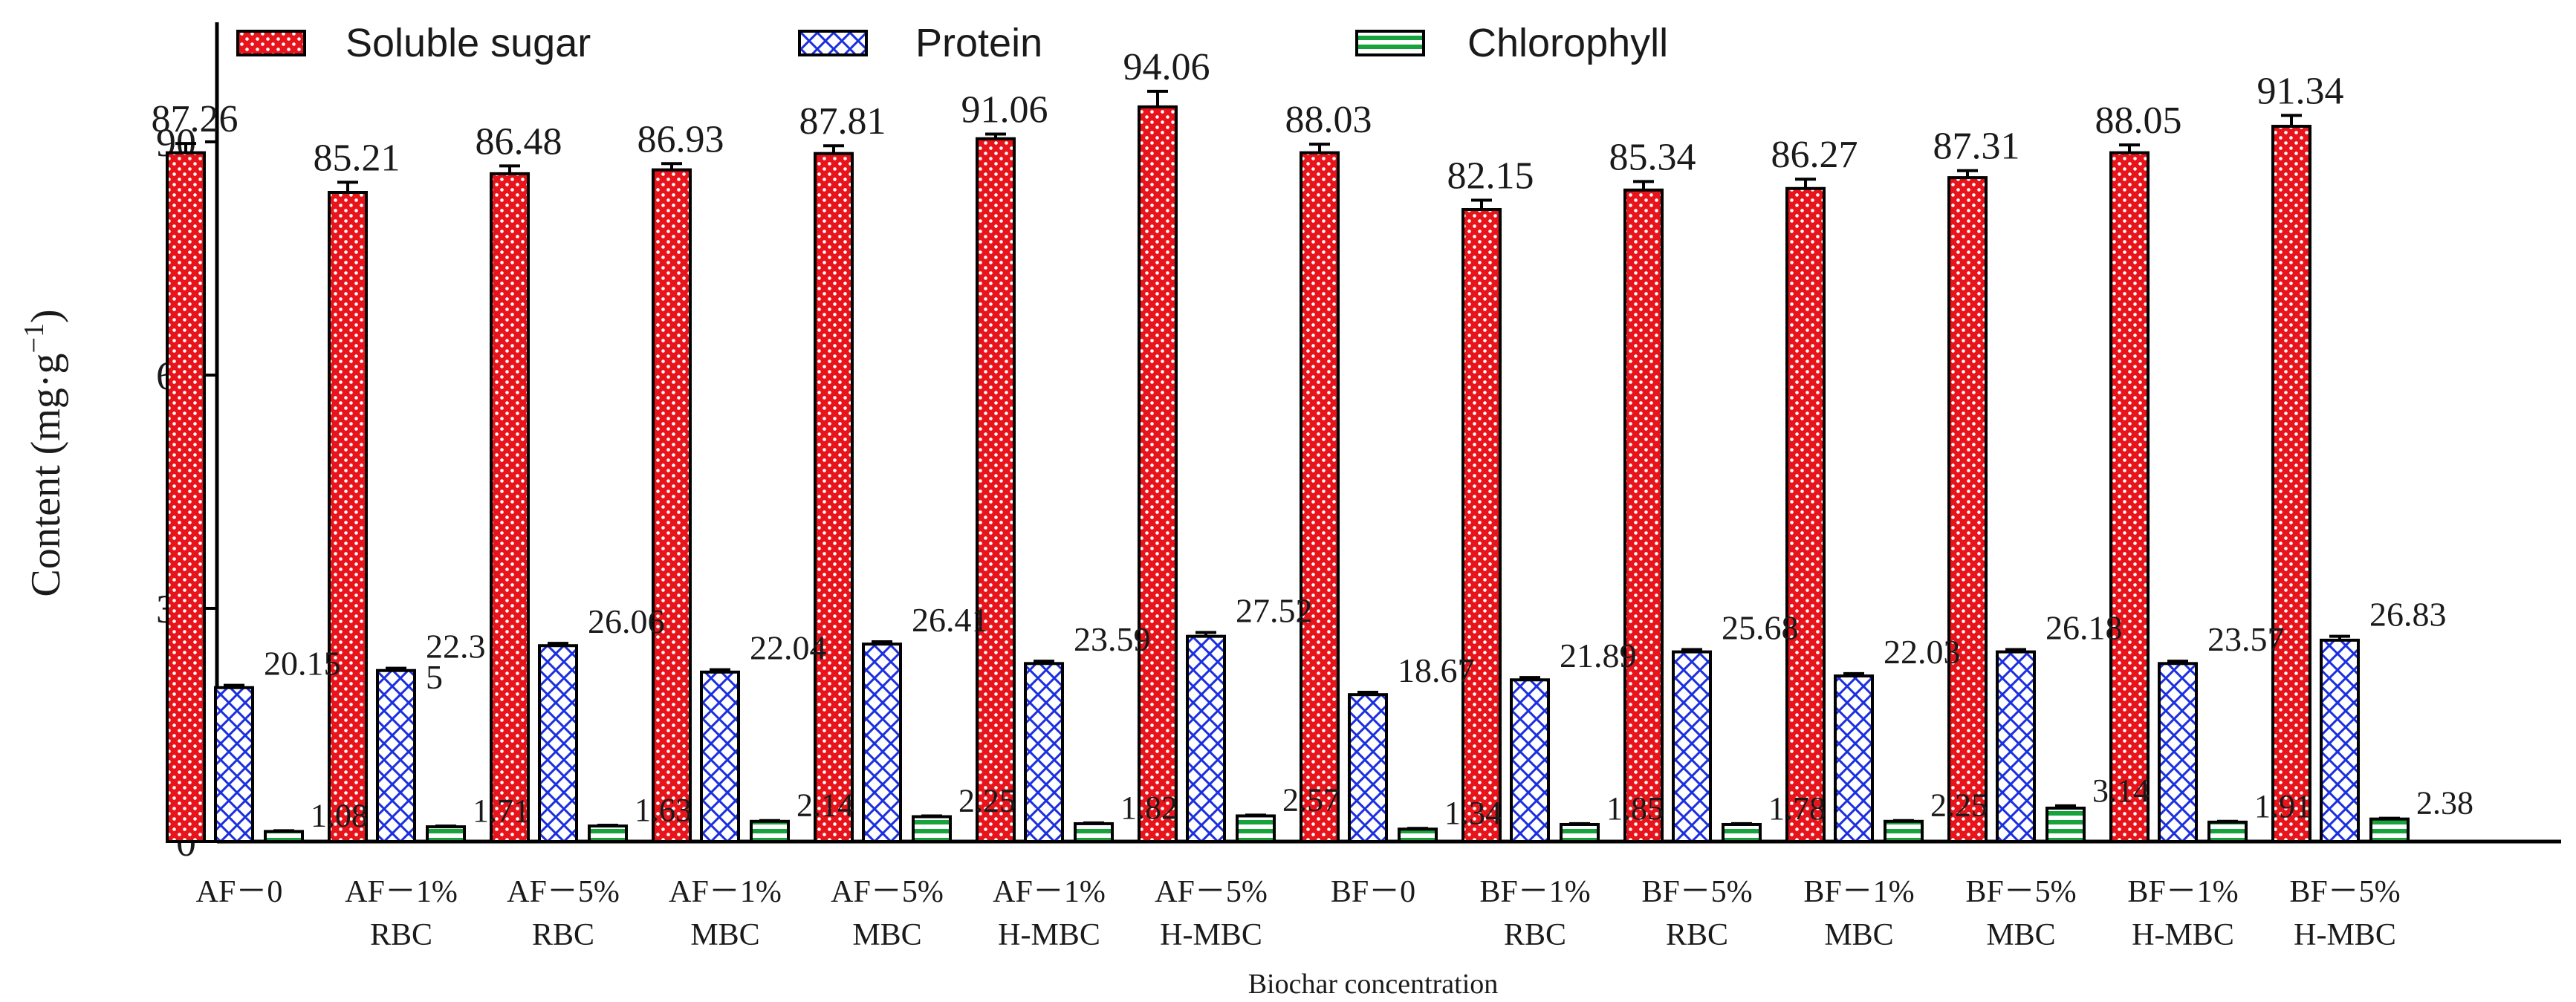 This screenshot has width=2576, height=1002. I want to click on data-label-soluble-sugar: 91.06, so click(1004, 110).